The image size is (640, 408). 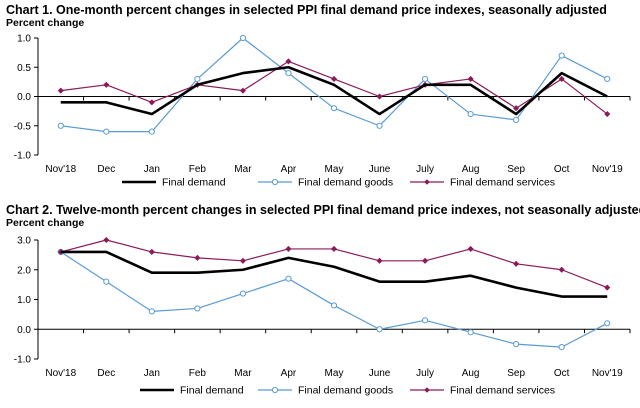 I want to click on x-tick-label: June, so click(x=380, y=169).